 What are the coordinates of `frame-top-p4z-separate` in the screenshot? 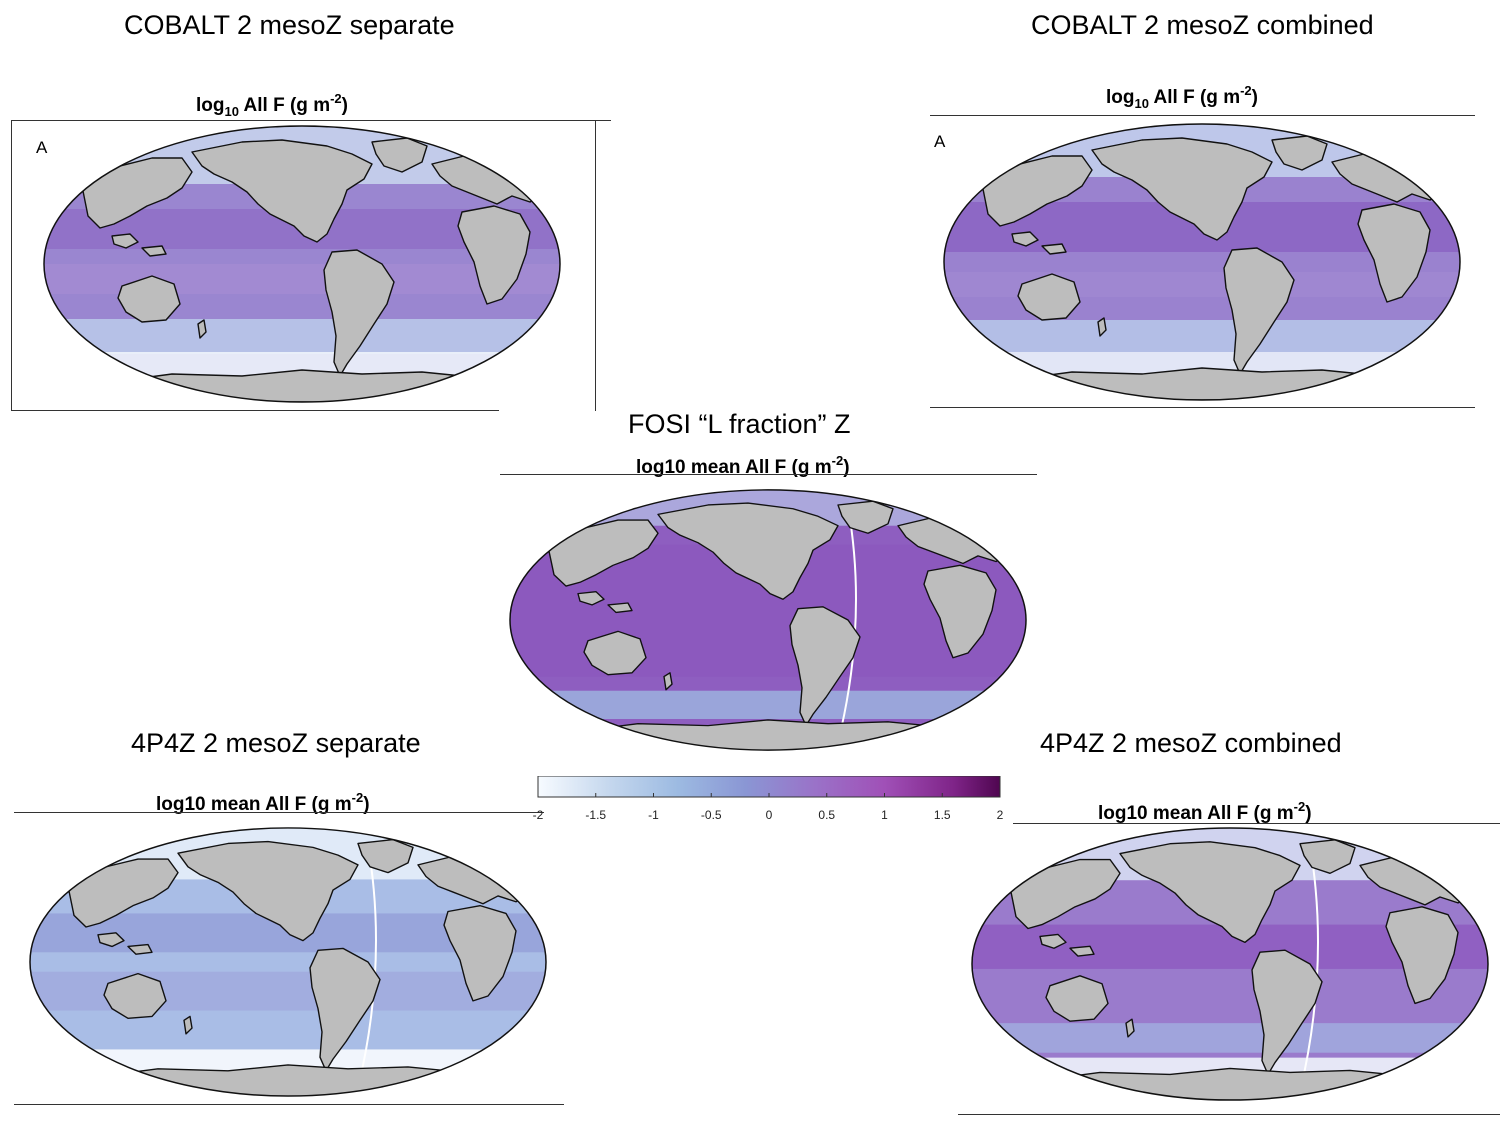 It's located at (279, 812).